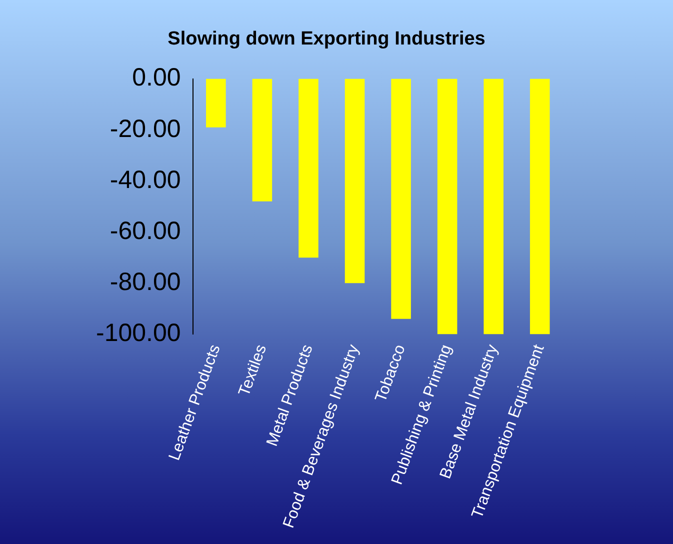  What do you see at coordinates (145, 230) in the screenshot?
I see `y-tick-label: -60.00` at bounding box center [145, 230].